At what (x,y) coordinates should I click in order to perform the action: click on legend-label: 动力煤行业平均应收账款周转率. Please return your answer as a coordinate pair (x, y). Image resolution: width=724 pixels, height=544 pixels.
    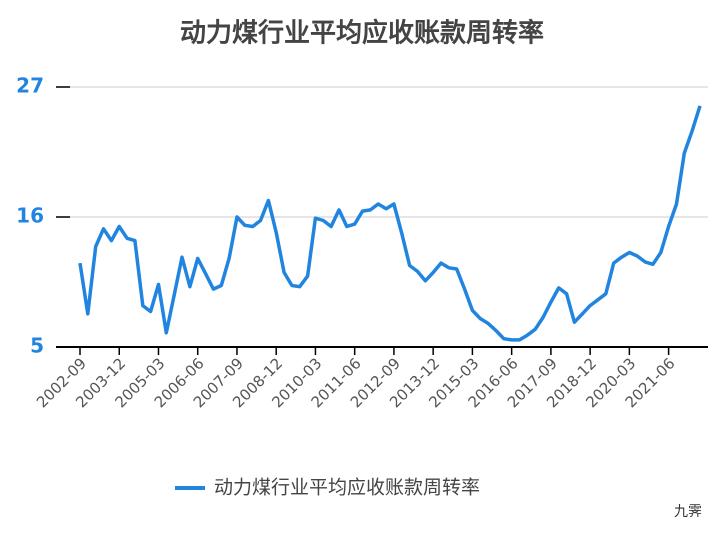
    Looking at the image, I should click on (347, 488).